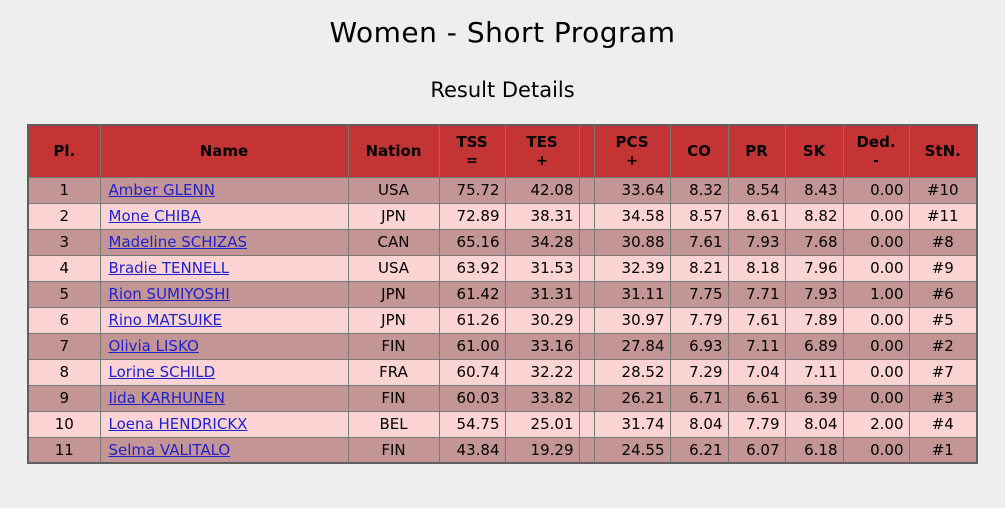  I want to click on cell-tss: 61.42, so click(472, 294).